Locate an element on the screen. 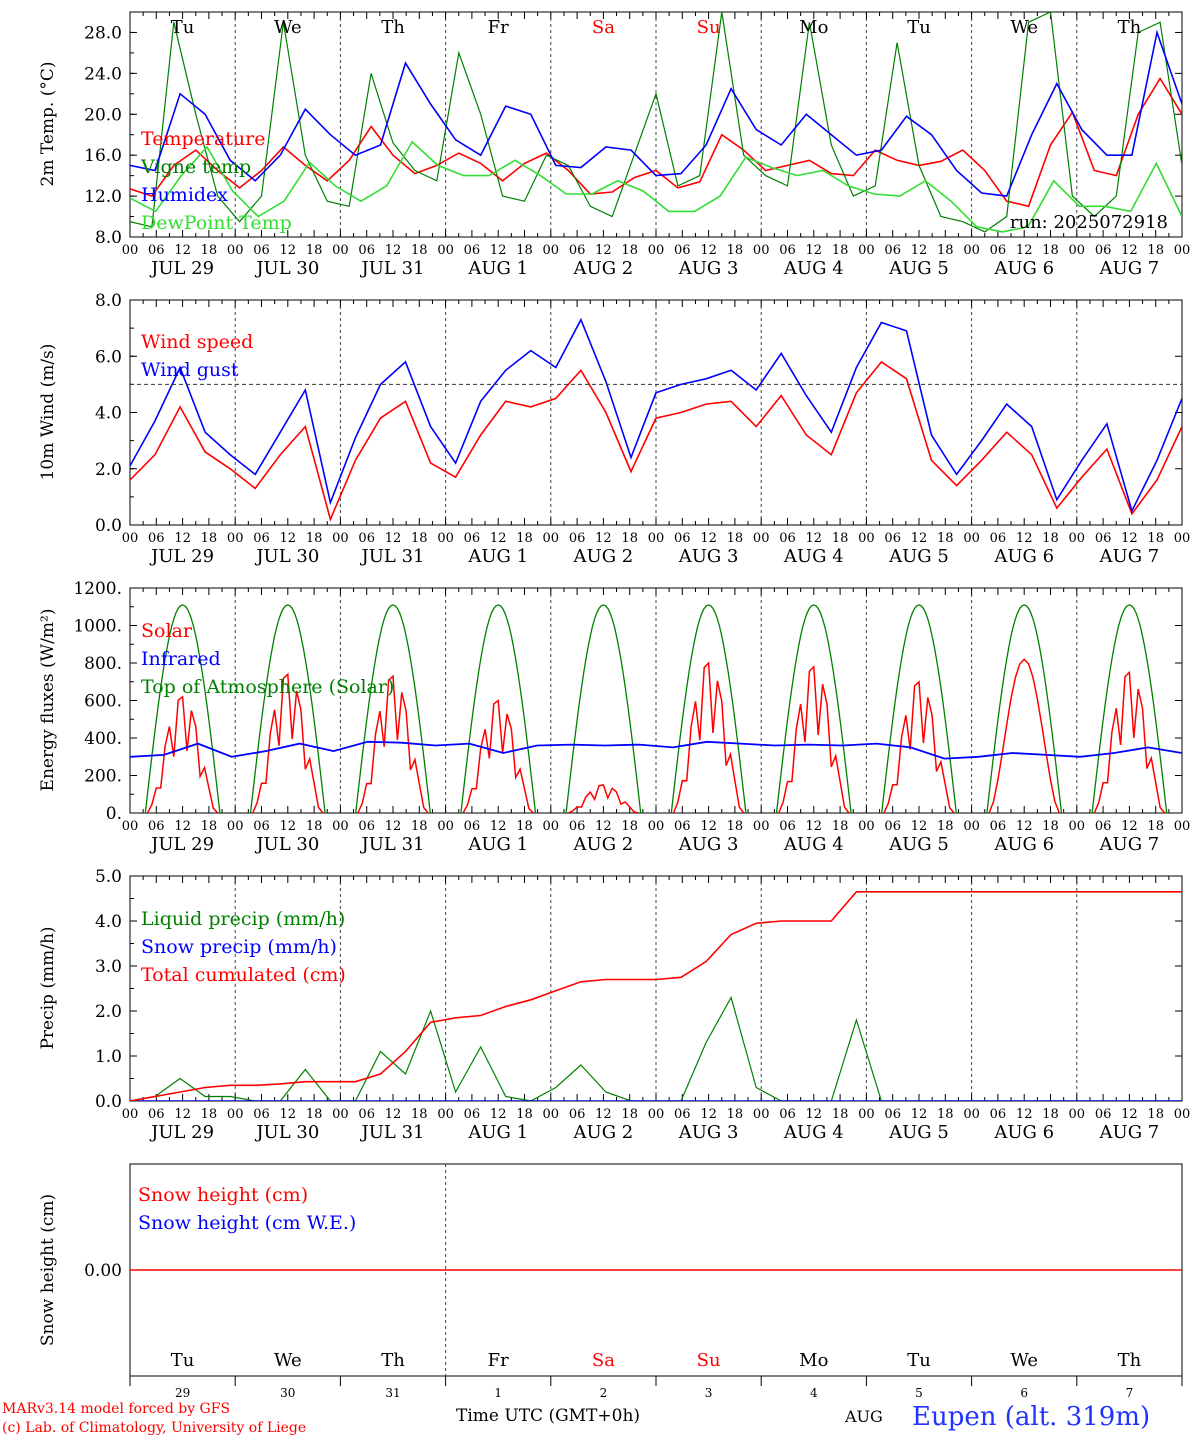 Image resolution: width=1194 pixels, height=1440 pixels. panel-temp is located at coordinates (656, 124).